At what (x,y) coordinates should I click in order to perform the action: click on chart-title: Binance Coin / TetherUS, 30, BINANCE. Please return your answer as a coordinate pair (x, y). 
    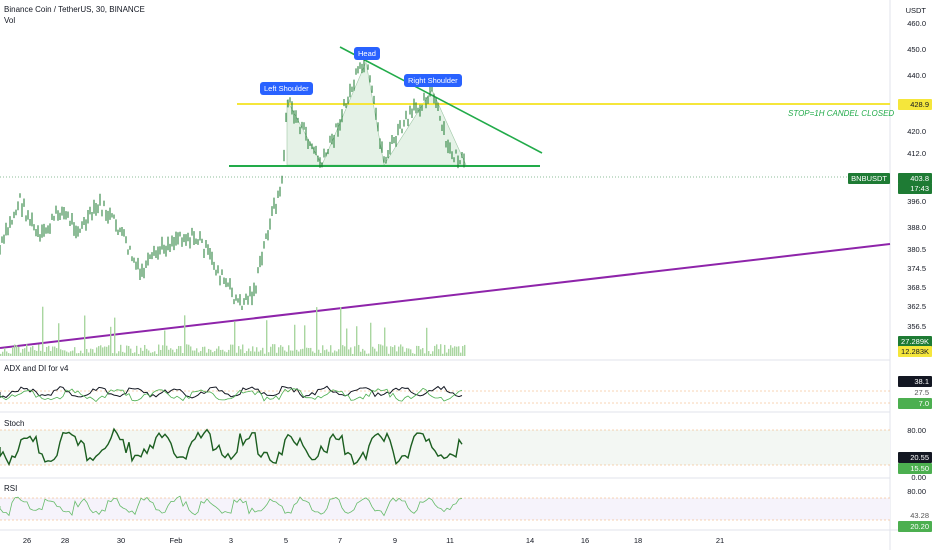
    Looking at the image, I should click on (74, 9).